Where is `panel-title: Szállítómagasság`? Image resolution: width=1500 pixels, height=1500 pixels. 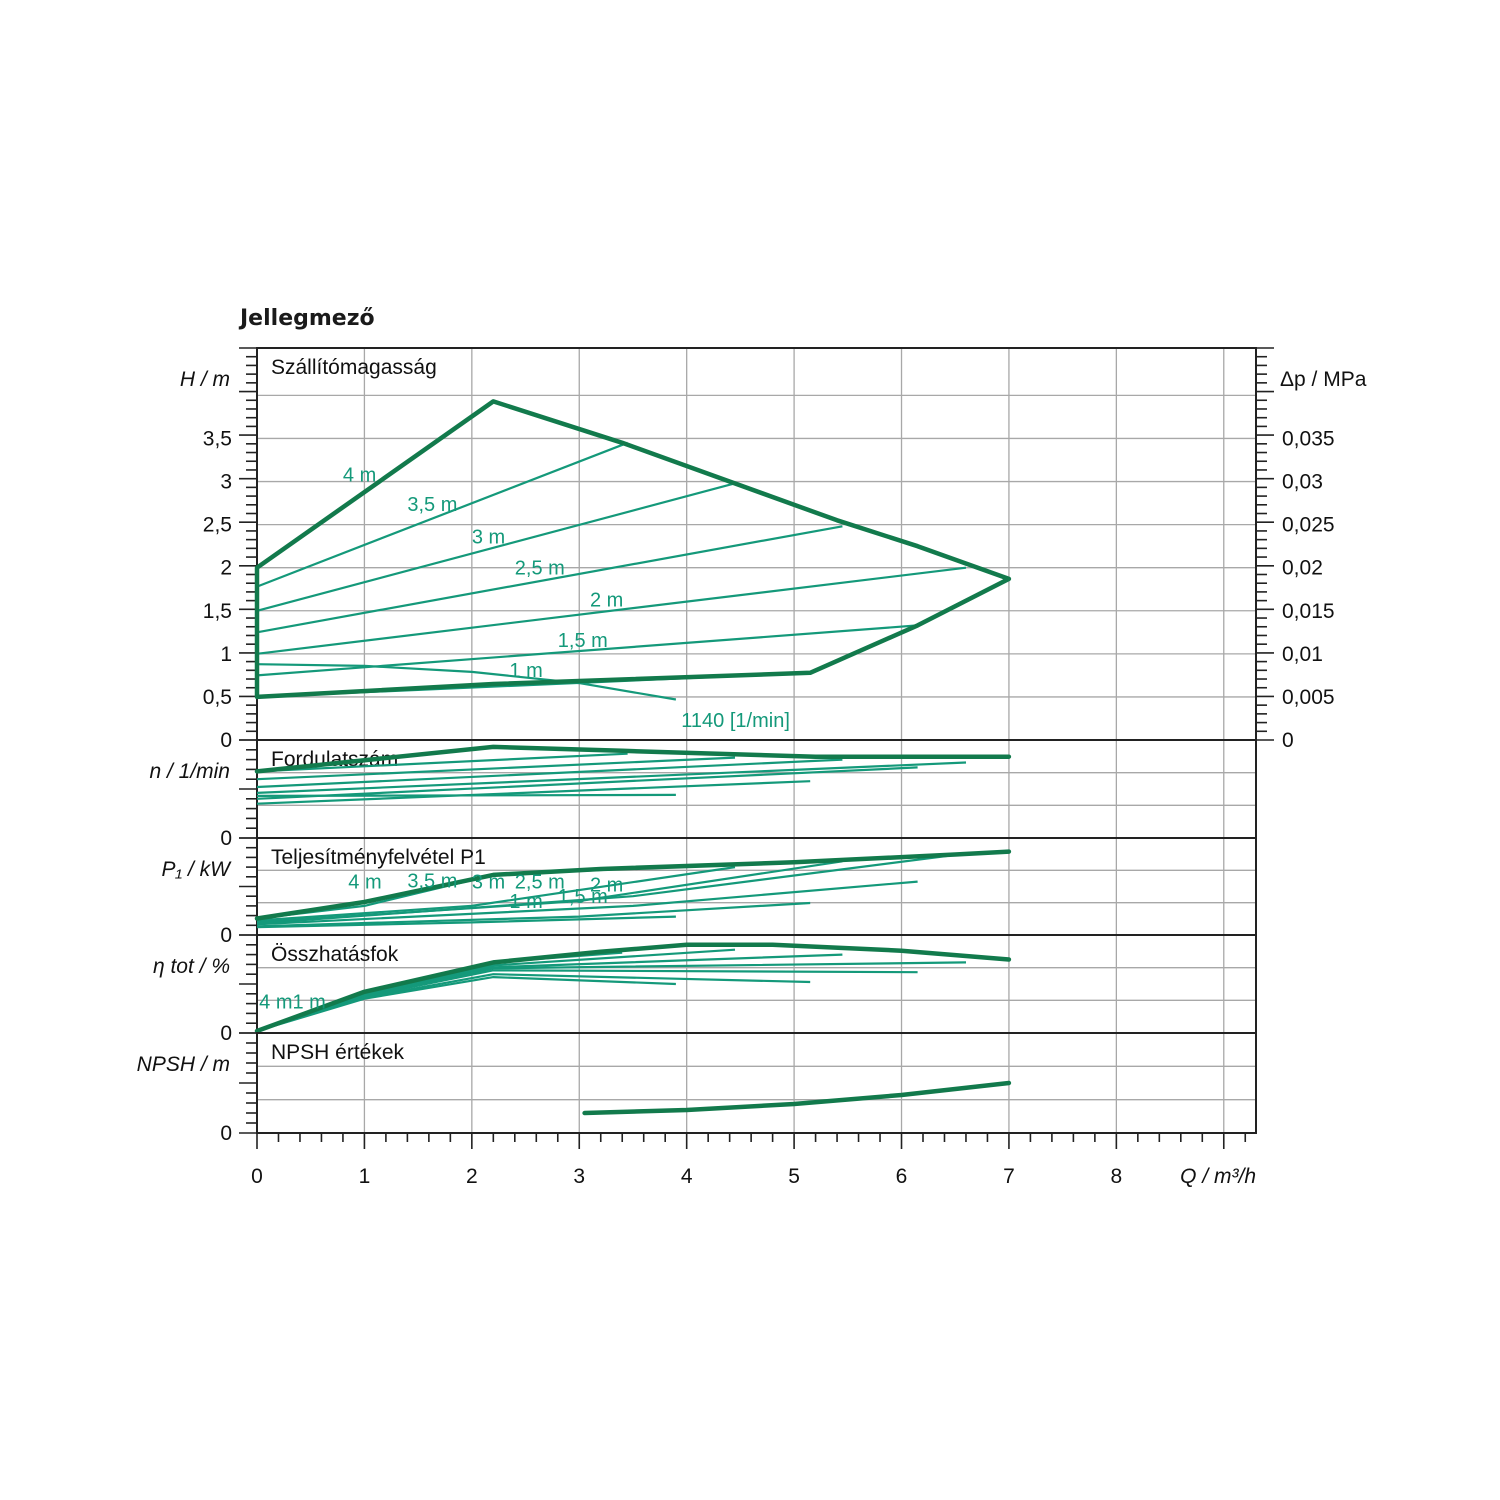
panel-title: Szállítómagasság is located at coordinates (354, 367).